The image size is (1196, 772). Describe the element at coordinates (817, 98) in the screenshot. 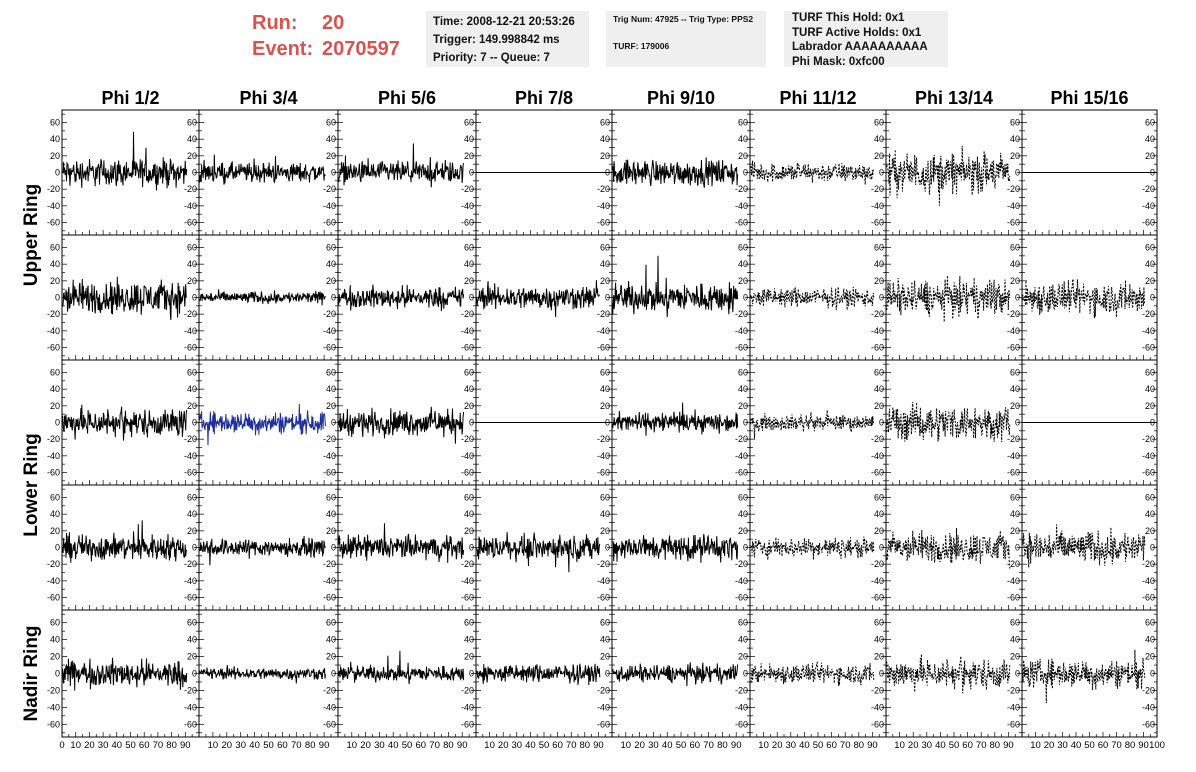

I see `column-title: Phi 11/12` at that location.